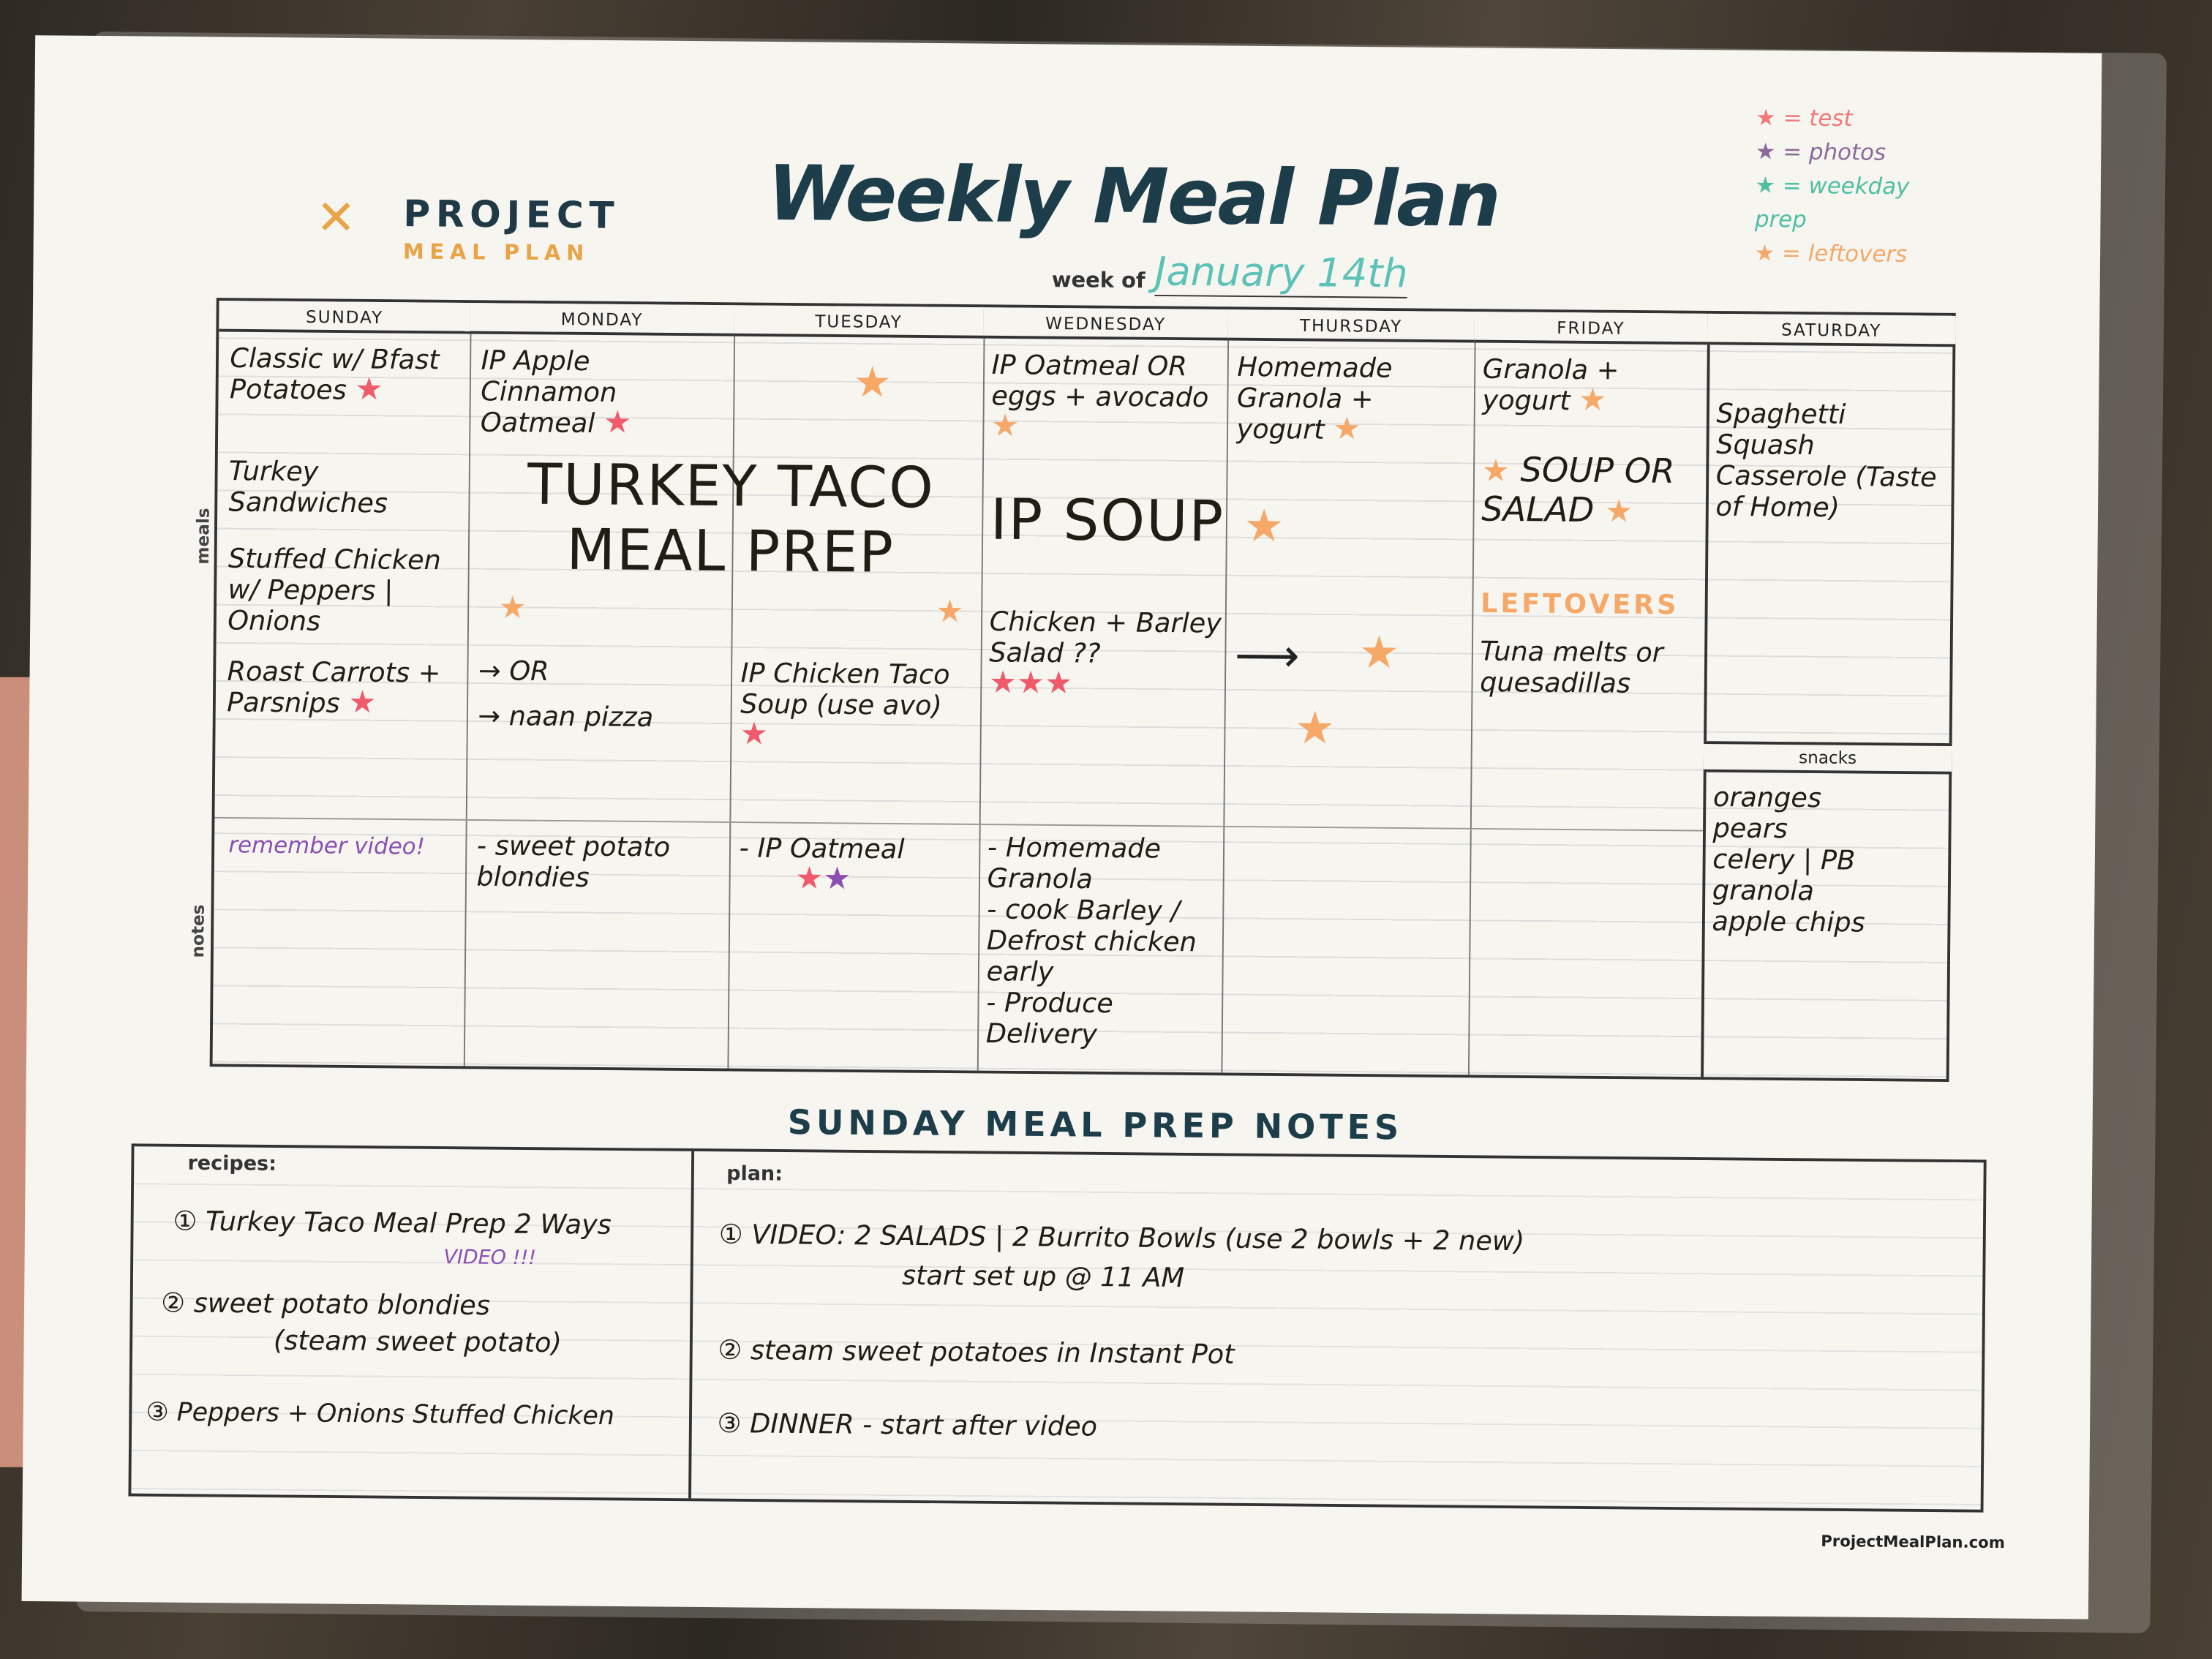 This screenshot has height=1659, width=2212. I want to click on meal-monday-dinner-cell: → naan pizza, so click(565, 717).